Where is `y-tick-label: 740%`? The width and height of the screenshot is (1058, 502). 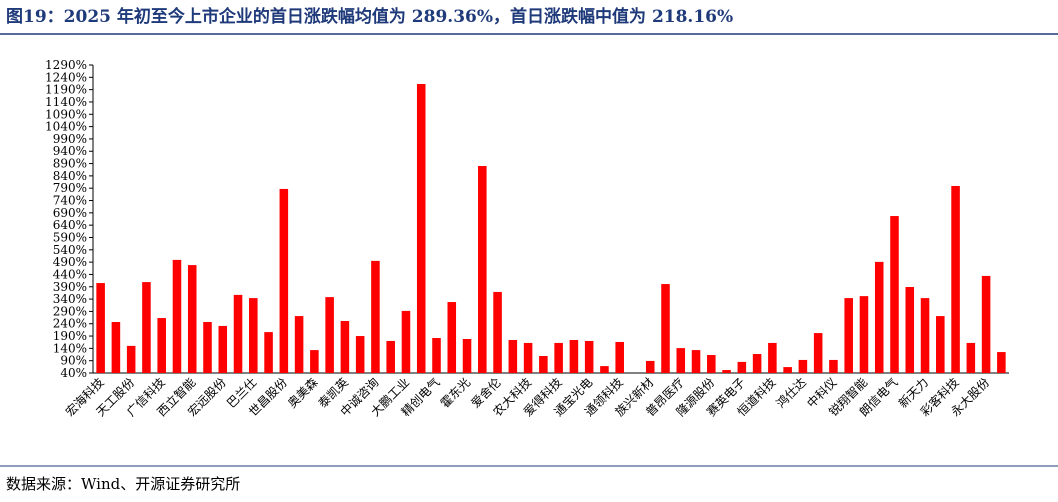
y-tick-label: 740% is located at coordinates (70, 201).